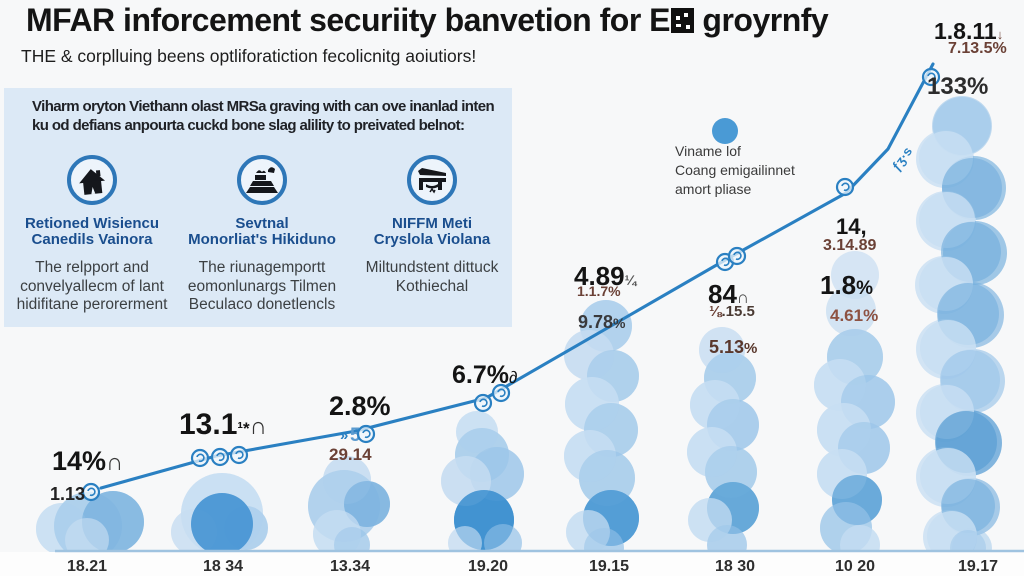 The image size is (1024, 576). Describe the element at coordinates (355, 435) in the screenshot. I see `svg-text: 5` at that location.